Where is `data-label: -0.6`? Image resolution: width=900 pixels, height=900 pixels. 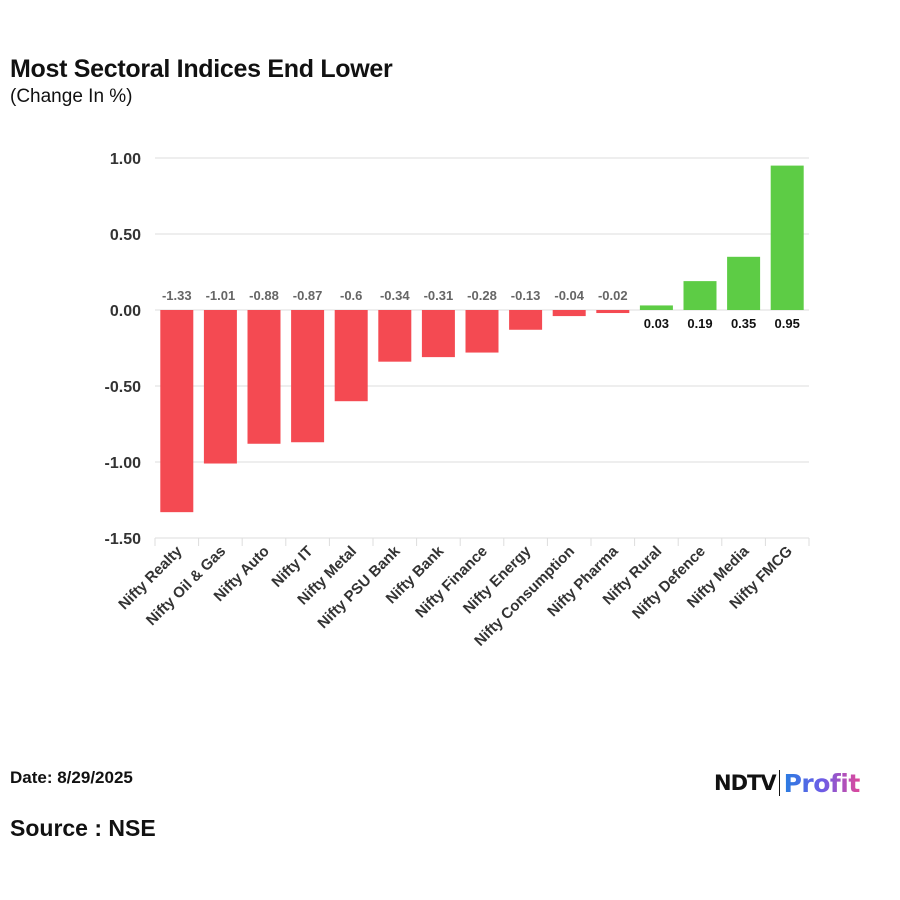
data-label: -0.6 is located at coordinates (351, 295).